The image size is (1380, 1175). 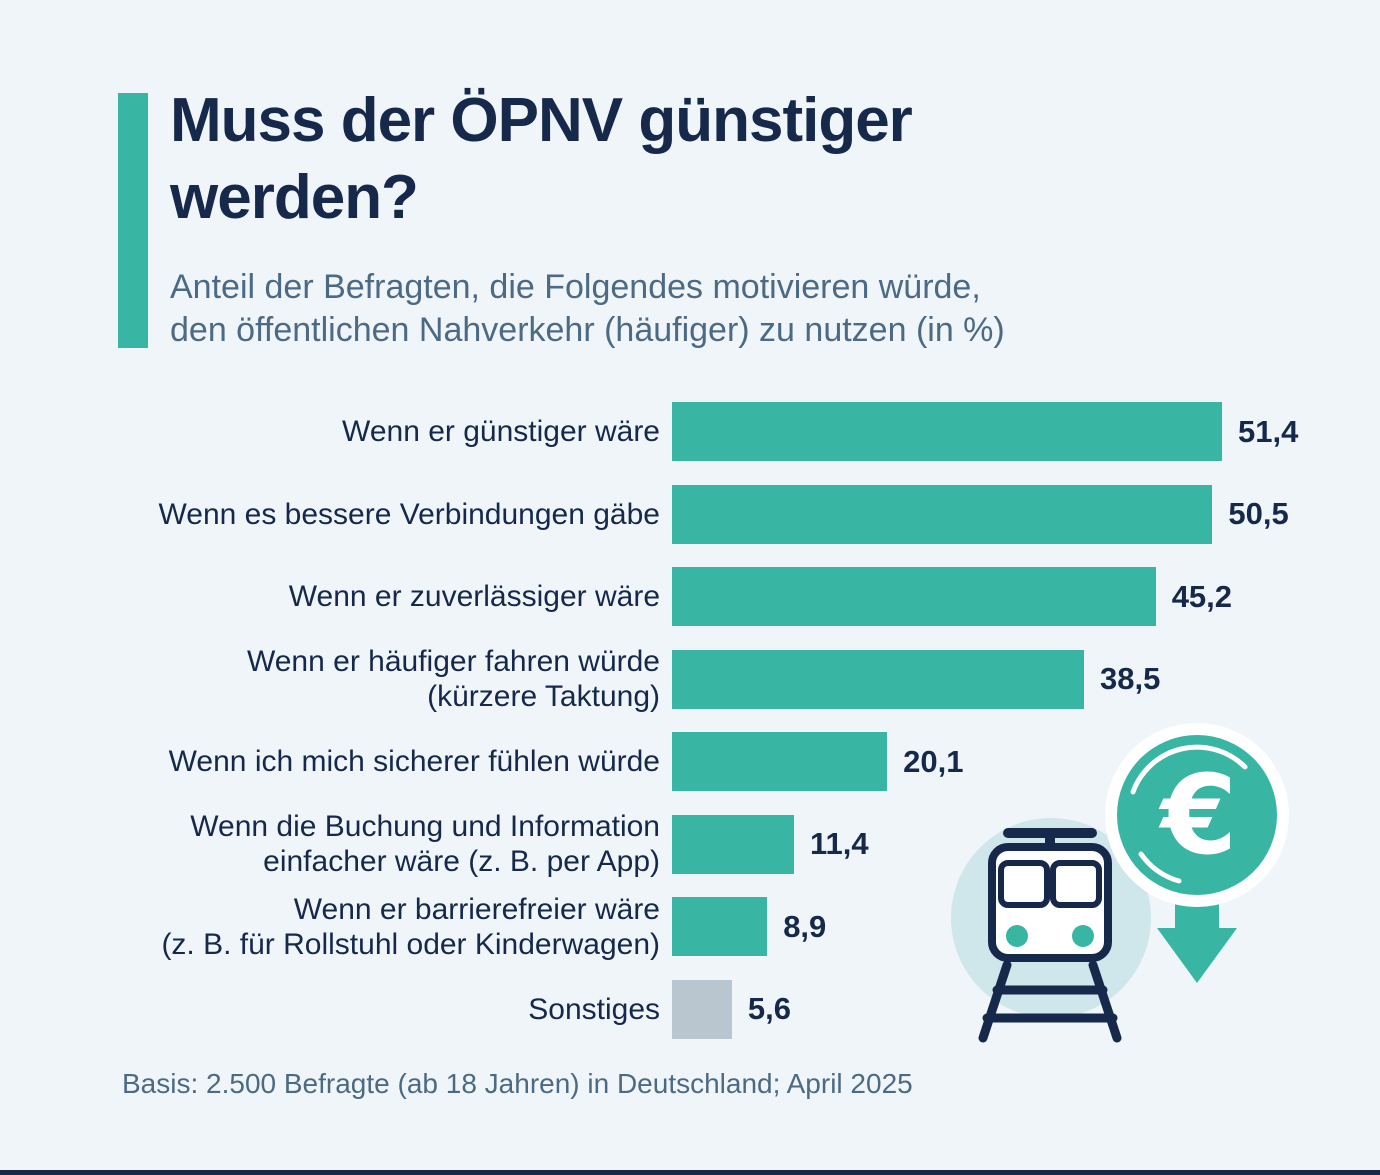 I want to click on chart-row: Sonstiges 5,6, so click(x=690, y=1009).